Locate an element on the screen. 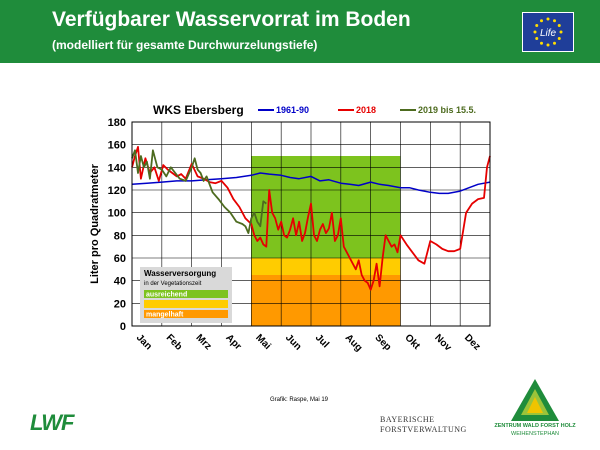 This screenshot has width=600, height=450. x-tick-label: Nov is located at coordinates (442, 342).